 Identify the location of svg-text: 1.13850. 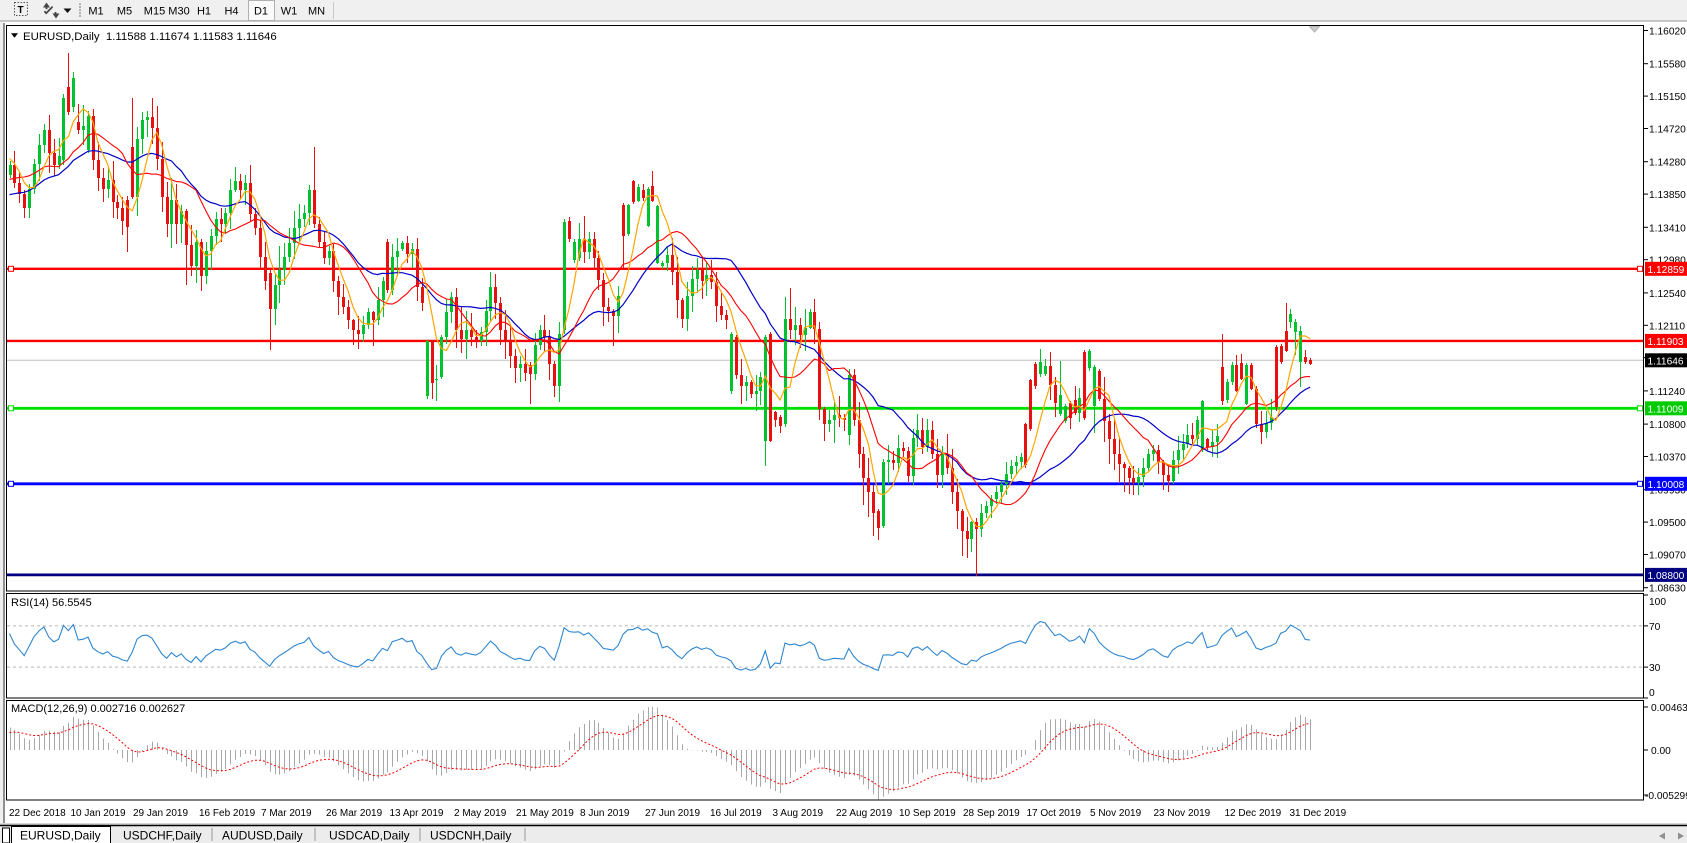
(1667, 195).